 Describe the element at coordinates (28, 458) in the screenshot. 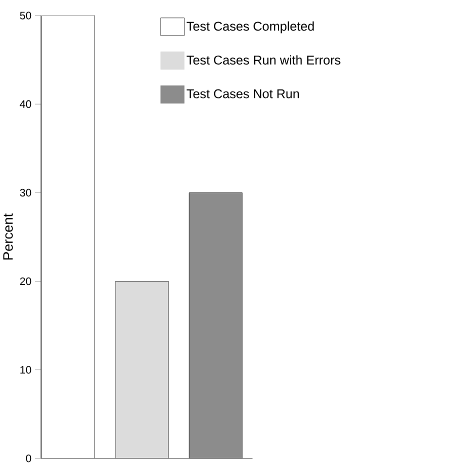

I see `y-tick-label: 0` at that location.